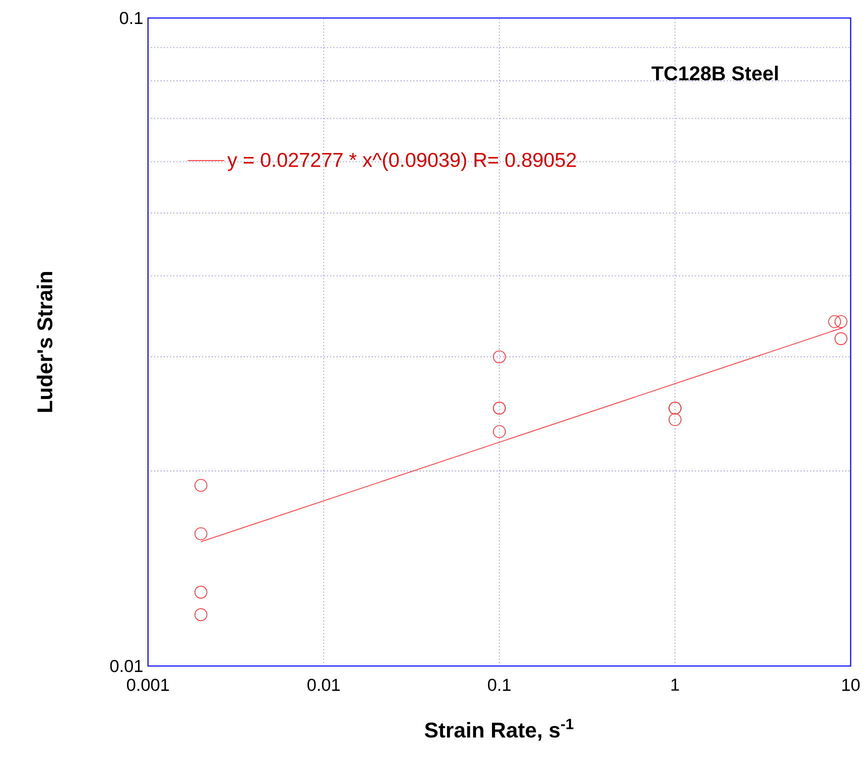 This screenshot has height=778, width=868. What do you see at coordinates (675, 684) in the screenshot?
I see `x-tick-label: 1` at bounding box center [675, 684].